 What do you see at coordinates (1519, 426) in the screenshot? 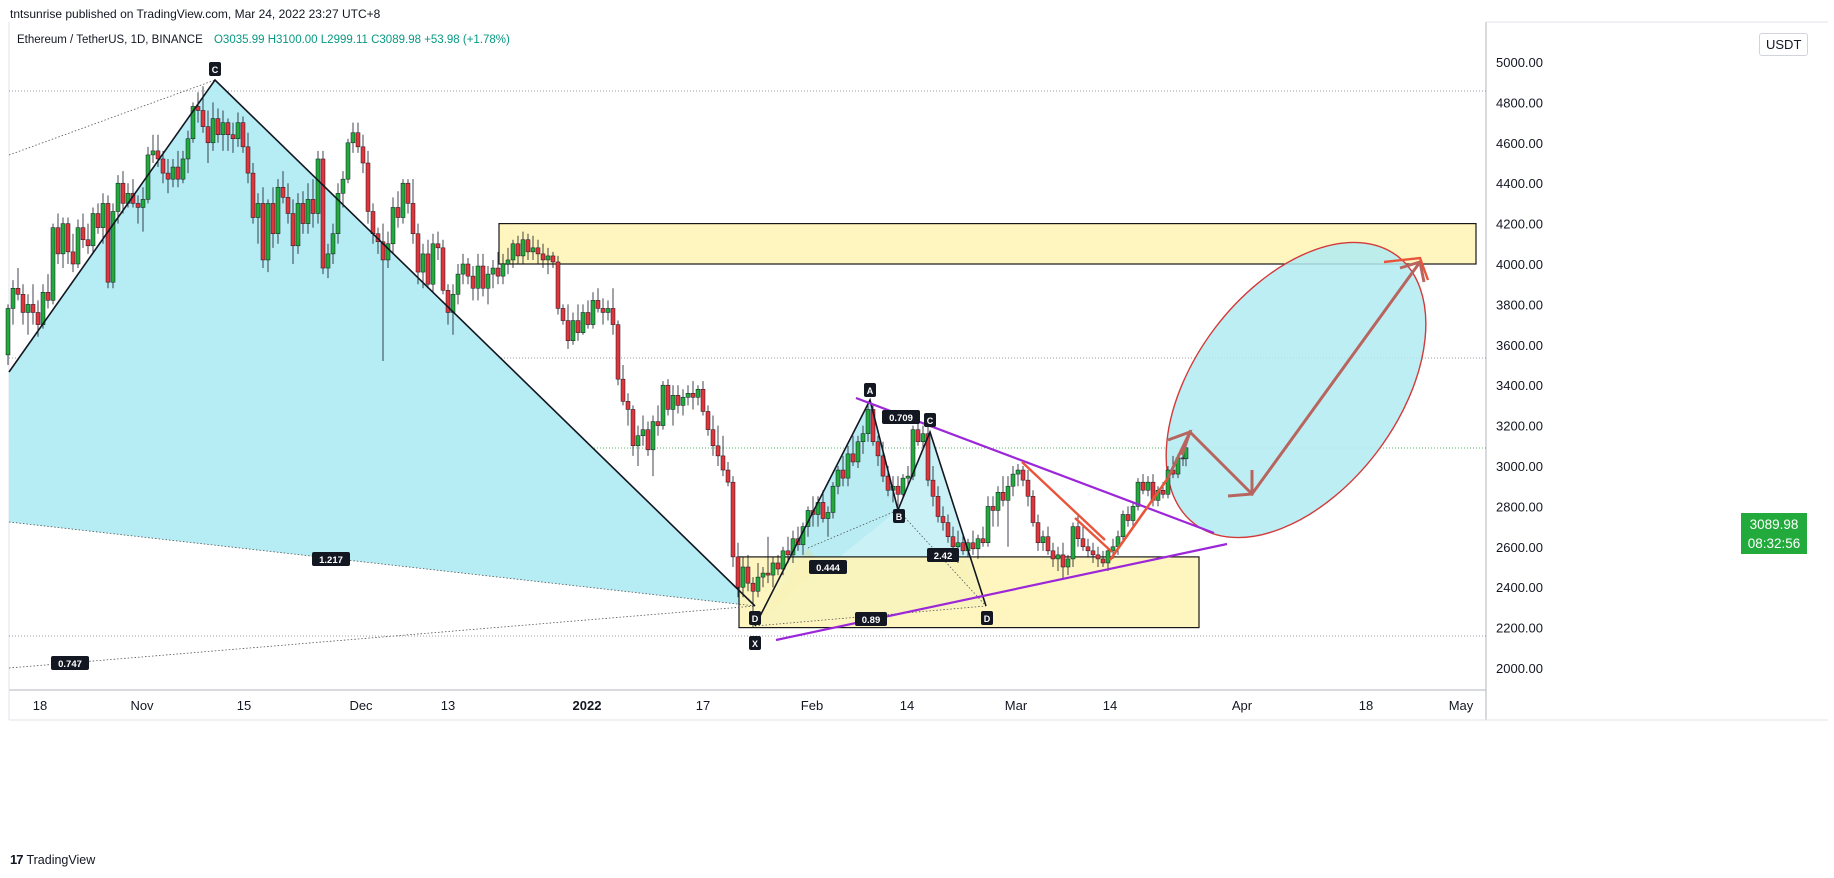
I see `y-tick-label: 3200.00` at bounding box center [1519, 426].